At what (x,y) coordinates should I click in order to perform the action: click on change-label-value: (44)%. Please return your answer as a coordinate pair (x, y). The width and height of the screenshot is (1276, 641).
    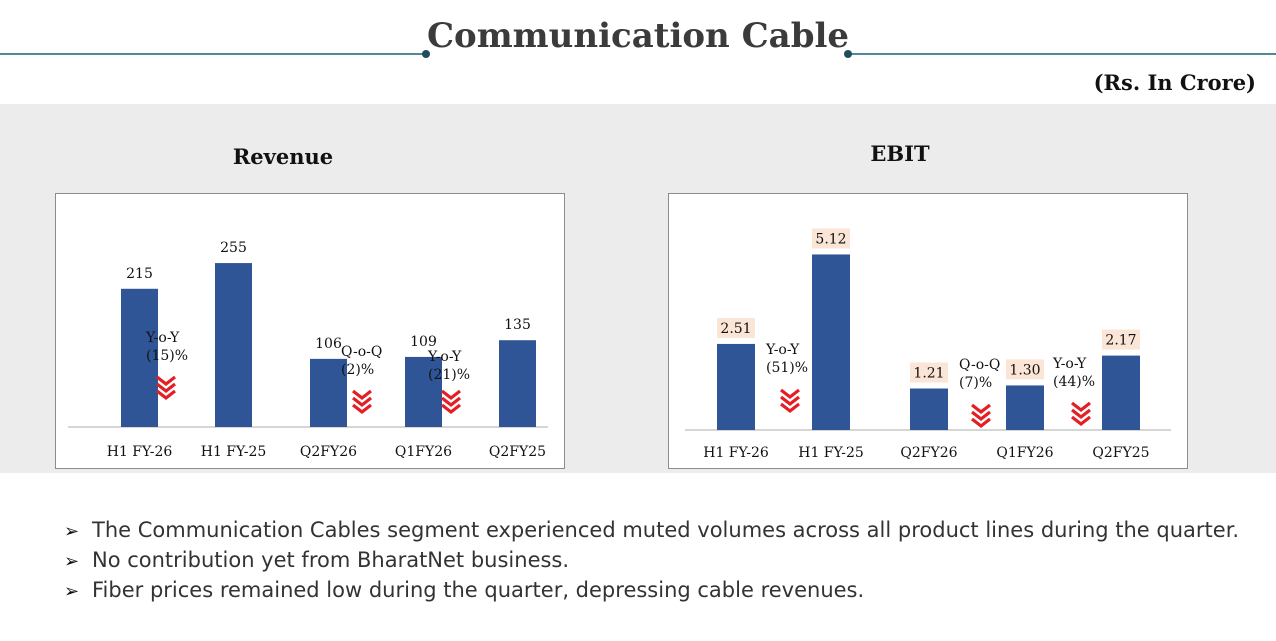
    Looking at the image, I should click on (1074, 382).